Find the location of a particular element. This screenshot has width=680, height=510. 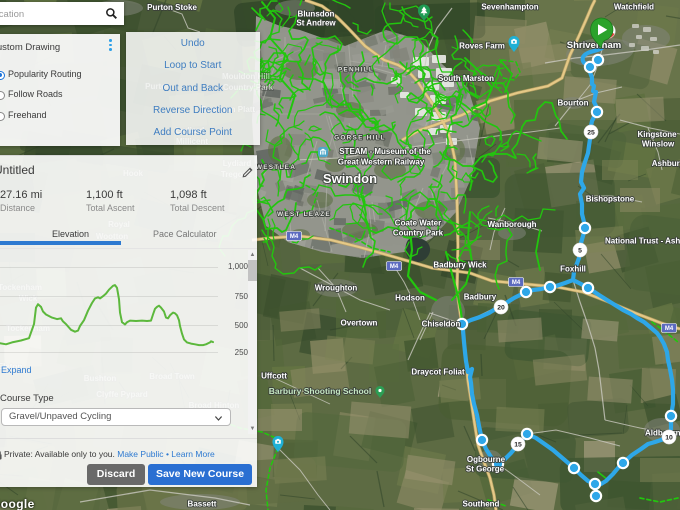

svg-text: Overtown is located at coordinates (359, 323).